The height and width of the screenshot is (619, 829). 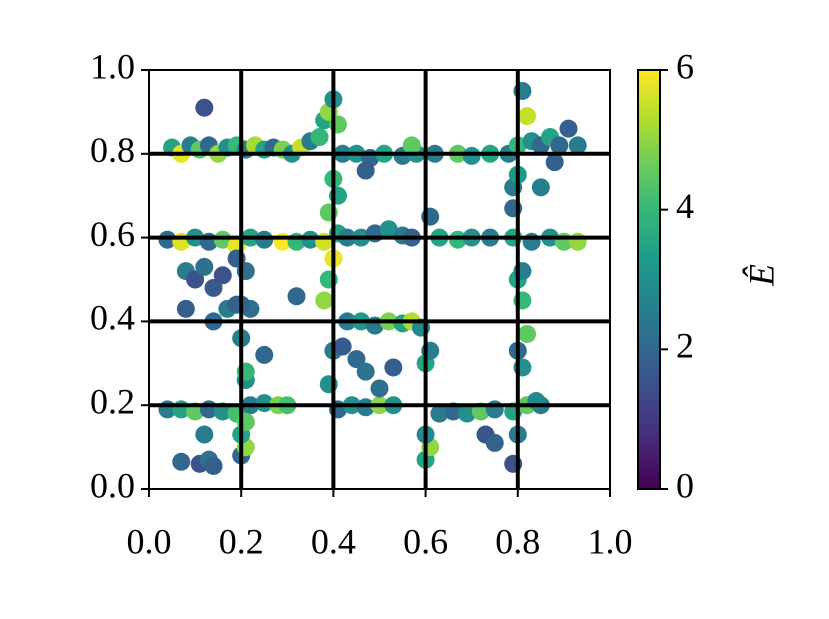 What do you see at coordinates (425, 541) in the screenshot?
I see `x-tick-label: 0.6` at bounding box center [425, 541].